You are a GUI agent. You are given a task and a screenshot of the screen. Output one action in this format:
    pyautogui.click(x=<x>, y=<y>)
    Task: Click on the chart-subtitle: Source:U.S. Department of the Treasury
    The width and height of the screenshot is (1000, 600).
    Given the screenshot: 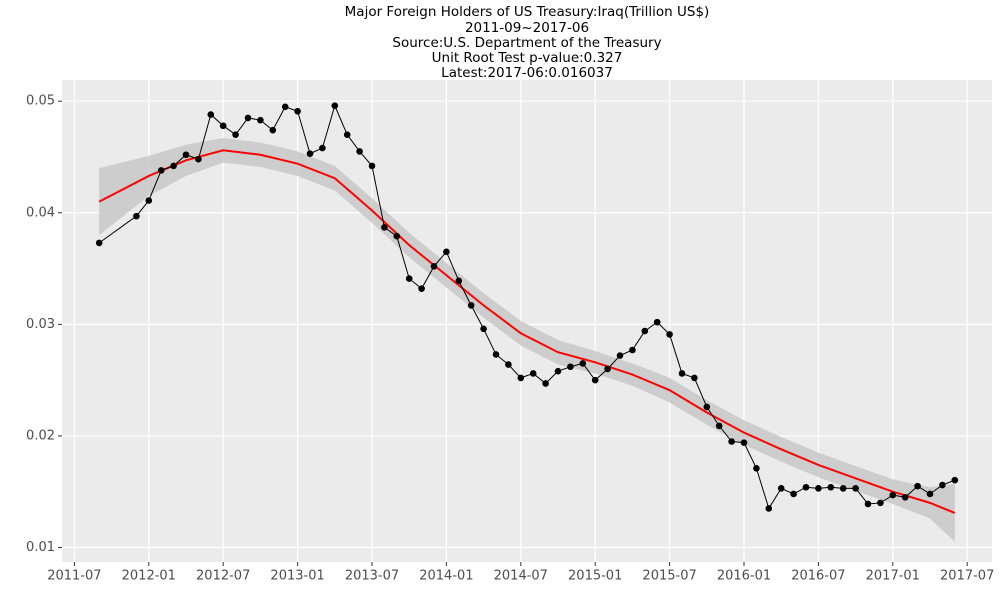 What is the action you would take?
    pyautogui.click(x=526, y=43)
    